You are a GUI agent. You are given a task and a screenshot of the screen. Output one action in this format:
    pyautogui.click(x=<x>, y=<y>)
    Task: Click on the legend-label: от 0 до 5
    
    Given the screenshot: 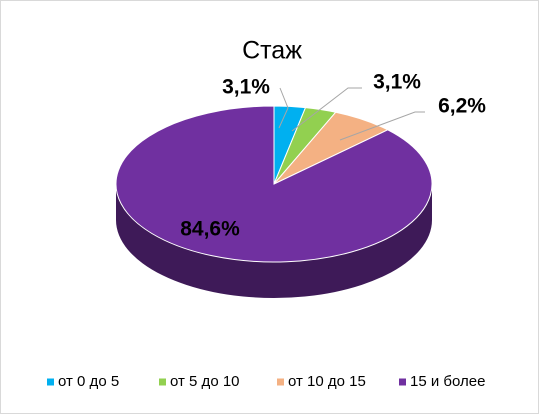 What is the action you would take?
    pyautogui.click(x=88, y=381)
    